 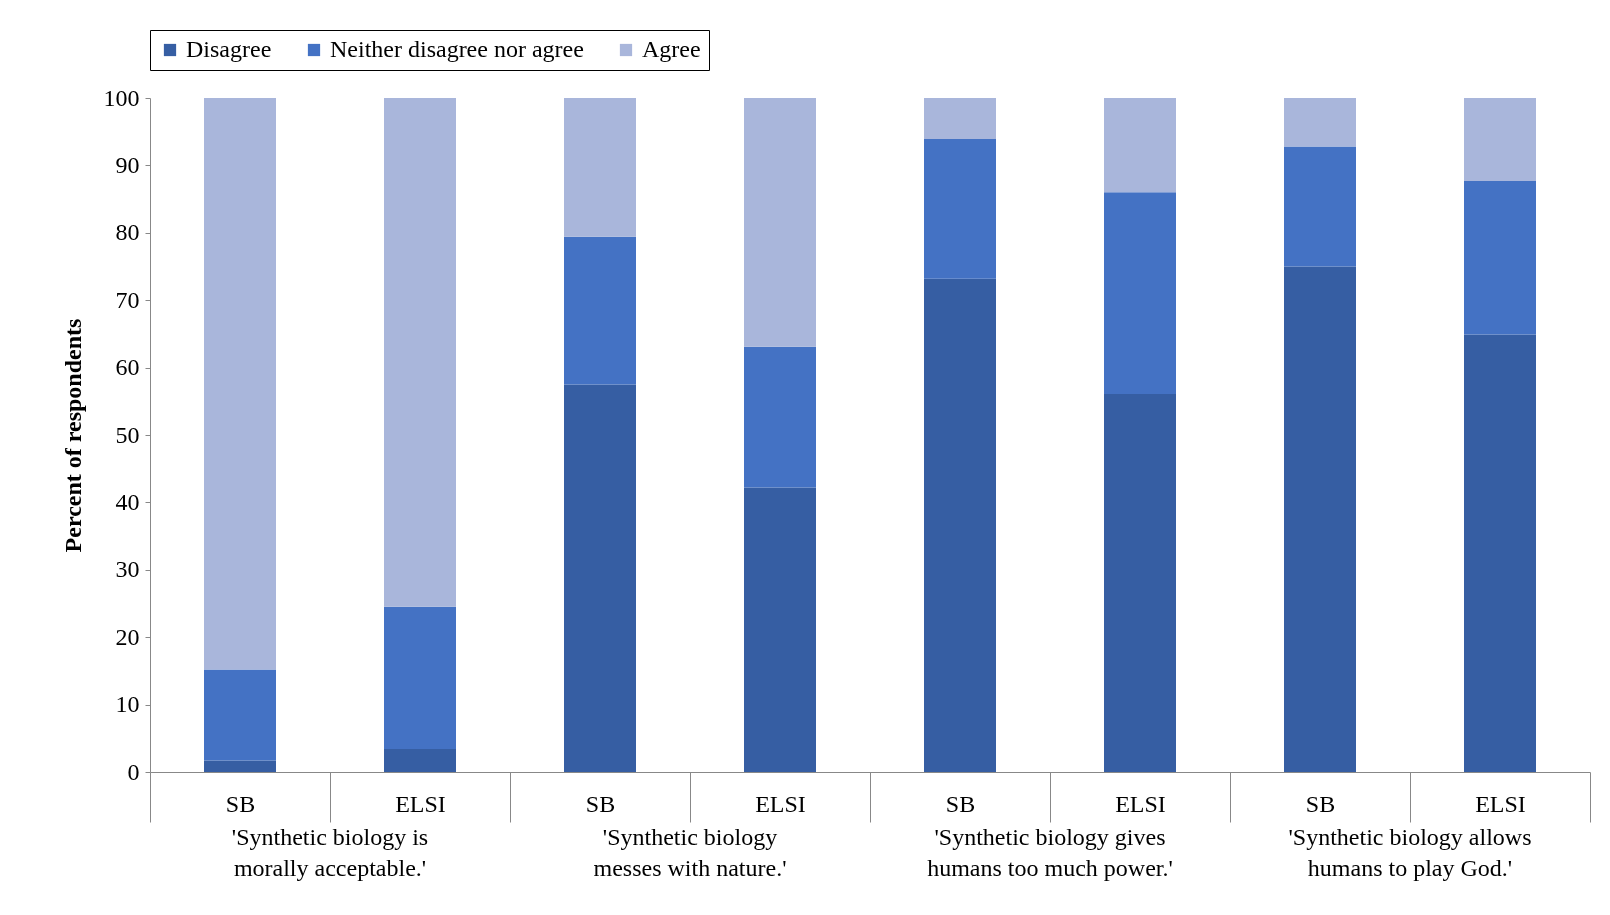 What do you see at coordinates (1410, 852) in the screenshot?
I see `text: 'Synthetic biology allows humans to play God.'` at bounding box center [1410, 852].